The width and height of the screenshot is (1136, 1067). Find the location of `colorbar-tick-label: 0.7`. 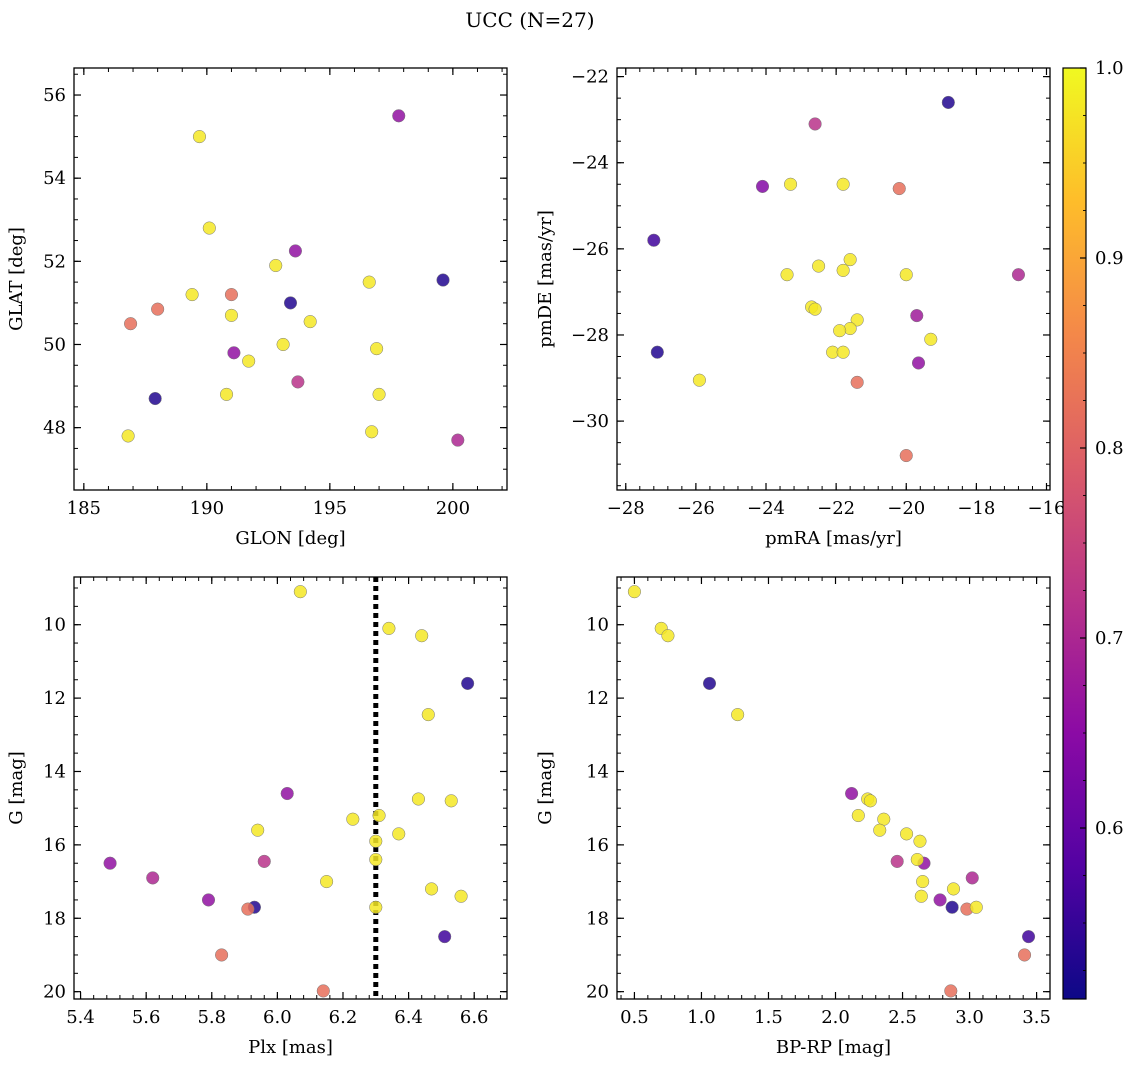

colorbar-tick-label: 0.7 is located at coordinates (1109, 638).